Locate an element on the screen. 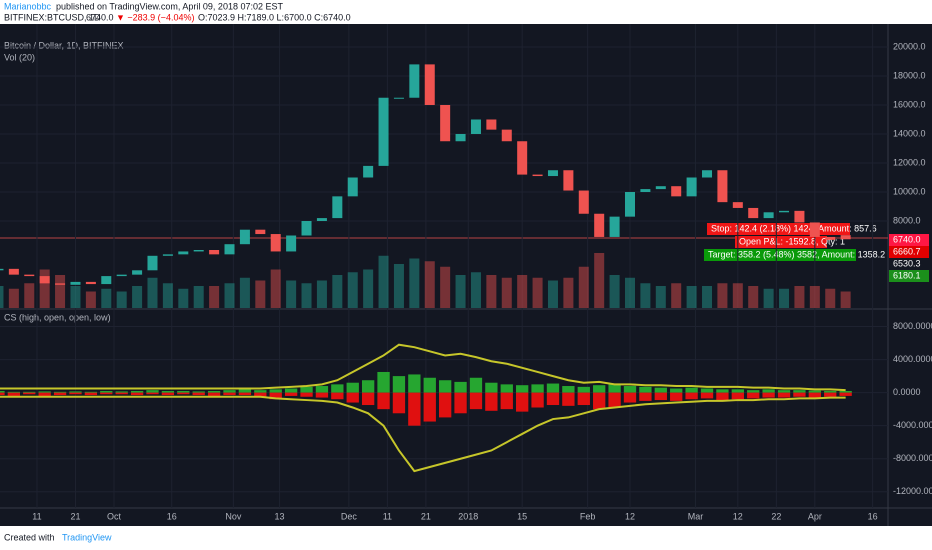  x-tick-label: Apr is located at coordinates (815, 516).